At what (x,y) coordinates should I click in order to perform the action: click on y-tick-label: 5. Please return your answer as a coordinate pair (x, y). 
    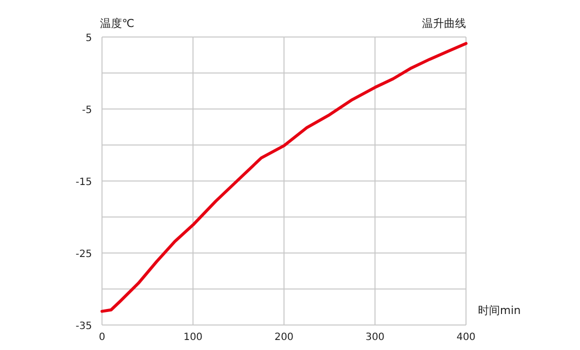
    Looking at the image, I should click on (89, 38).